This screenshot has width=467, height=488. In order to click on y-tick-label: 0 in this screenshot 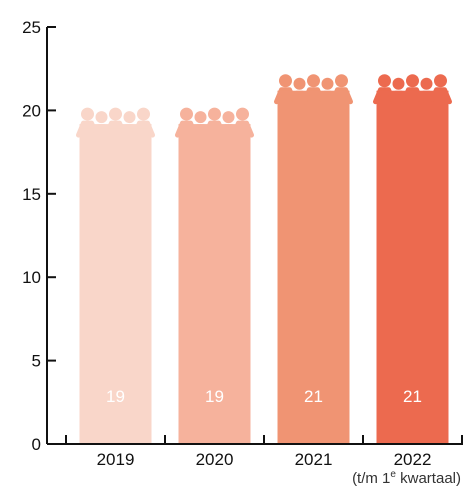, I will do `click(36, 444)`.